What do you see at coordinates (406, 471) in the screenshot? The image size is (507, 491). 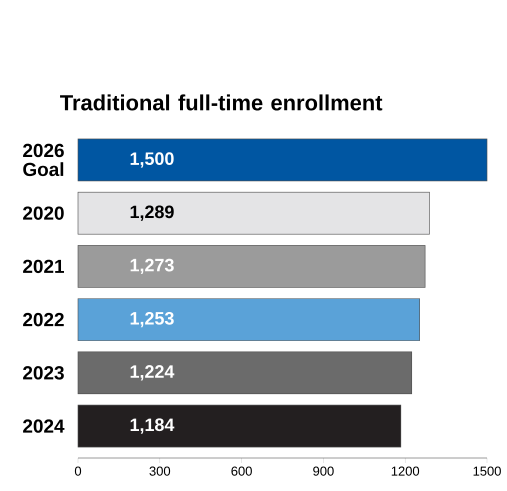 I see `x-tick-label: 1200` at bounding box center [406, 471].